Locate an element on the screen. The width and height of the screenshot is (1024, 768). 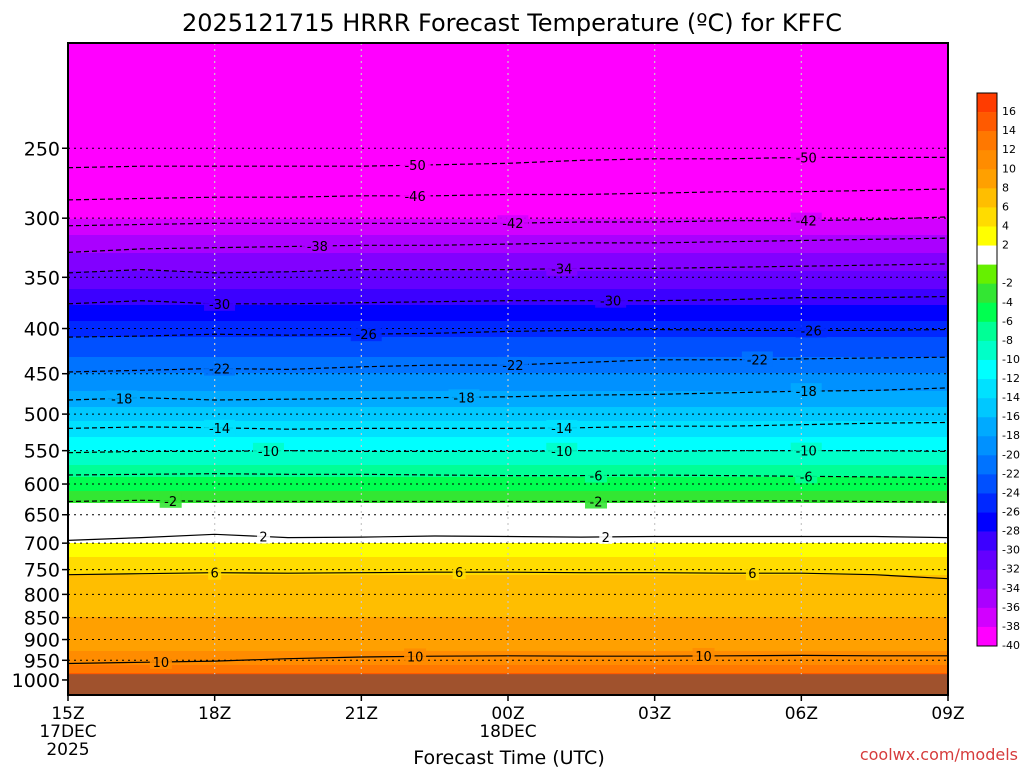
y-tick-label: 700 is located at coordinates (42, 544).